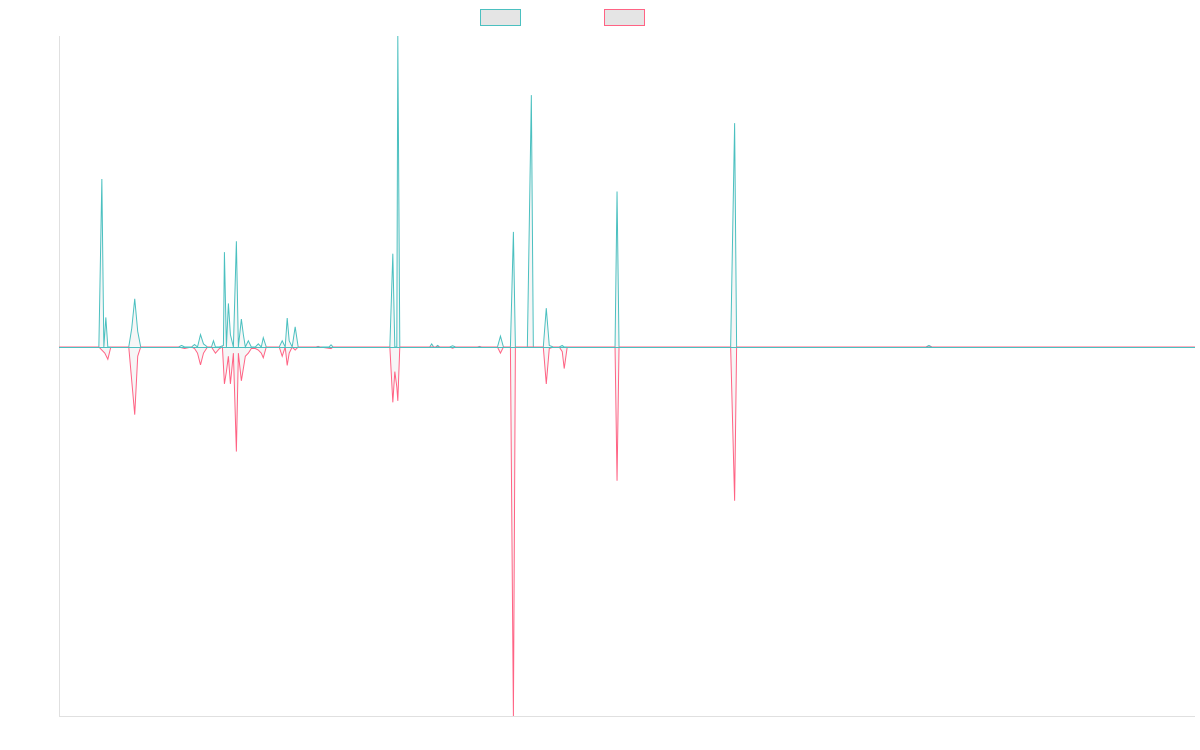 This screenshot has height=750, width=1200. What do you see at coordinates (562, 17) in the screenshot?
I see `legend` at bounding box center [562, 17].